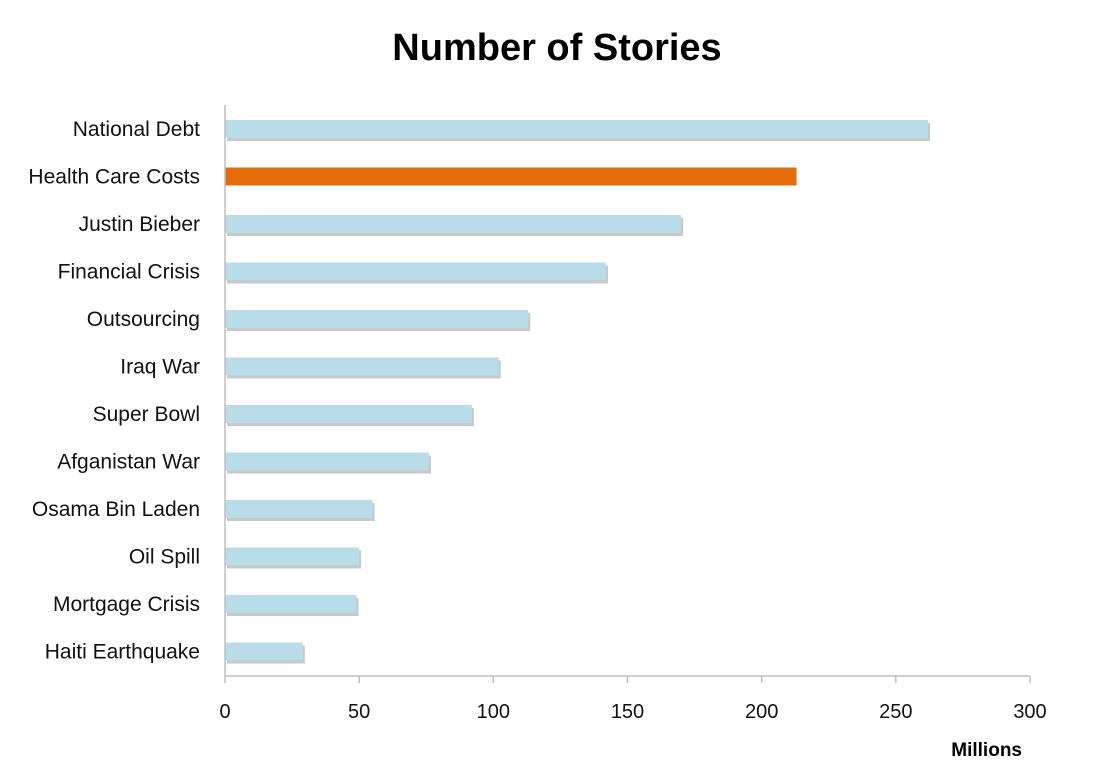  What do you see at coordinates (160, 367) in the screenshot?
I see `category-label: Iraq War` at bounding box center [160, 367].